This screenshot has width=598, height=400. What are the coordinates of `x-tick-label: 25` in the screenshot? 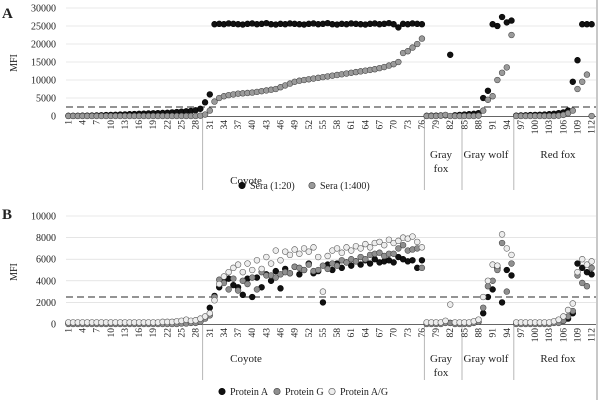 It's located at (183, 125).